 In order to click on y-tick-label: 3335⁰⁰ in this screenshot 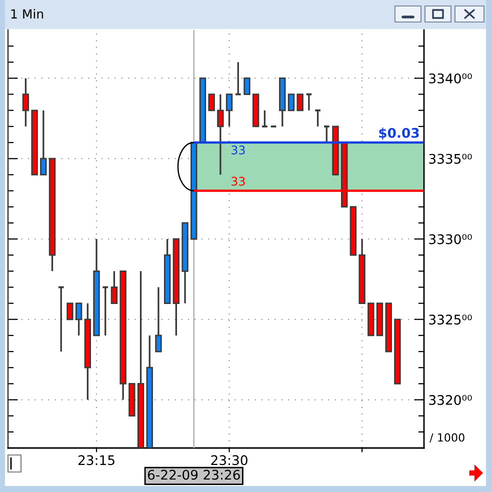, I will do `click(450, 159)`.